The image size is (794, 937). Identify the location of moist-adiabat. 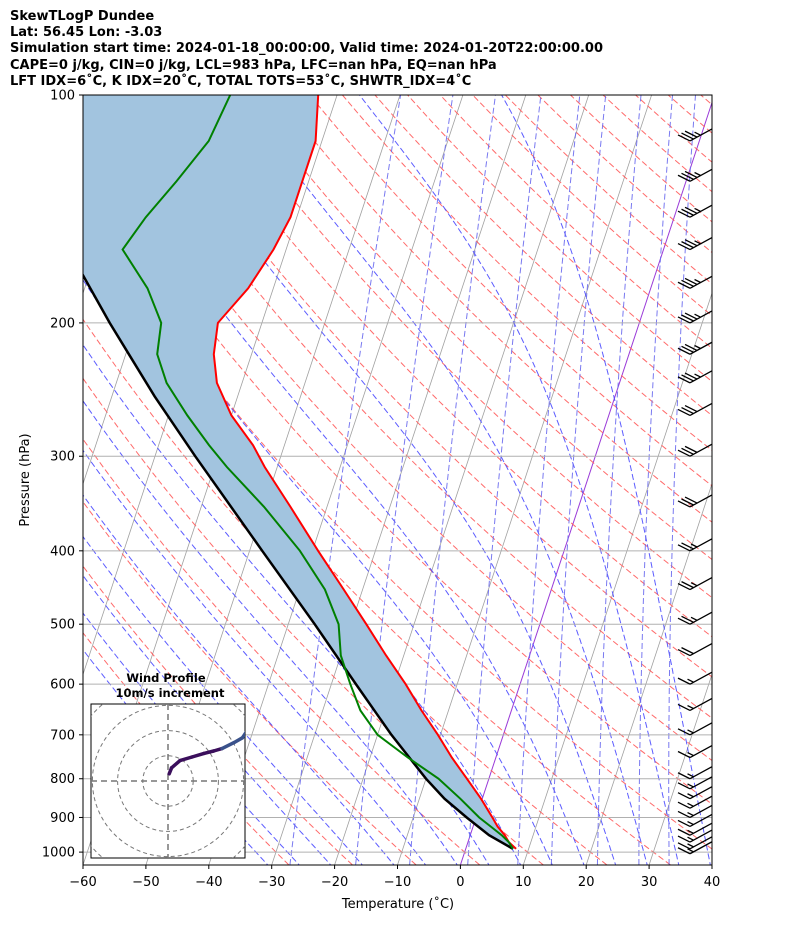
(223, 700).